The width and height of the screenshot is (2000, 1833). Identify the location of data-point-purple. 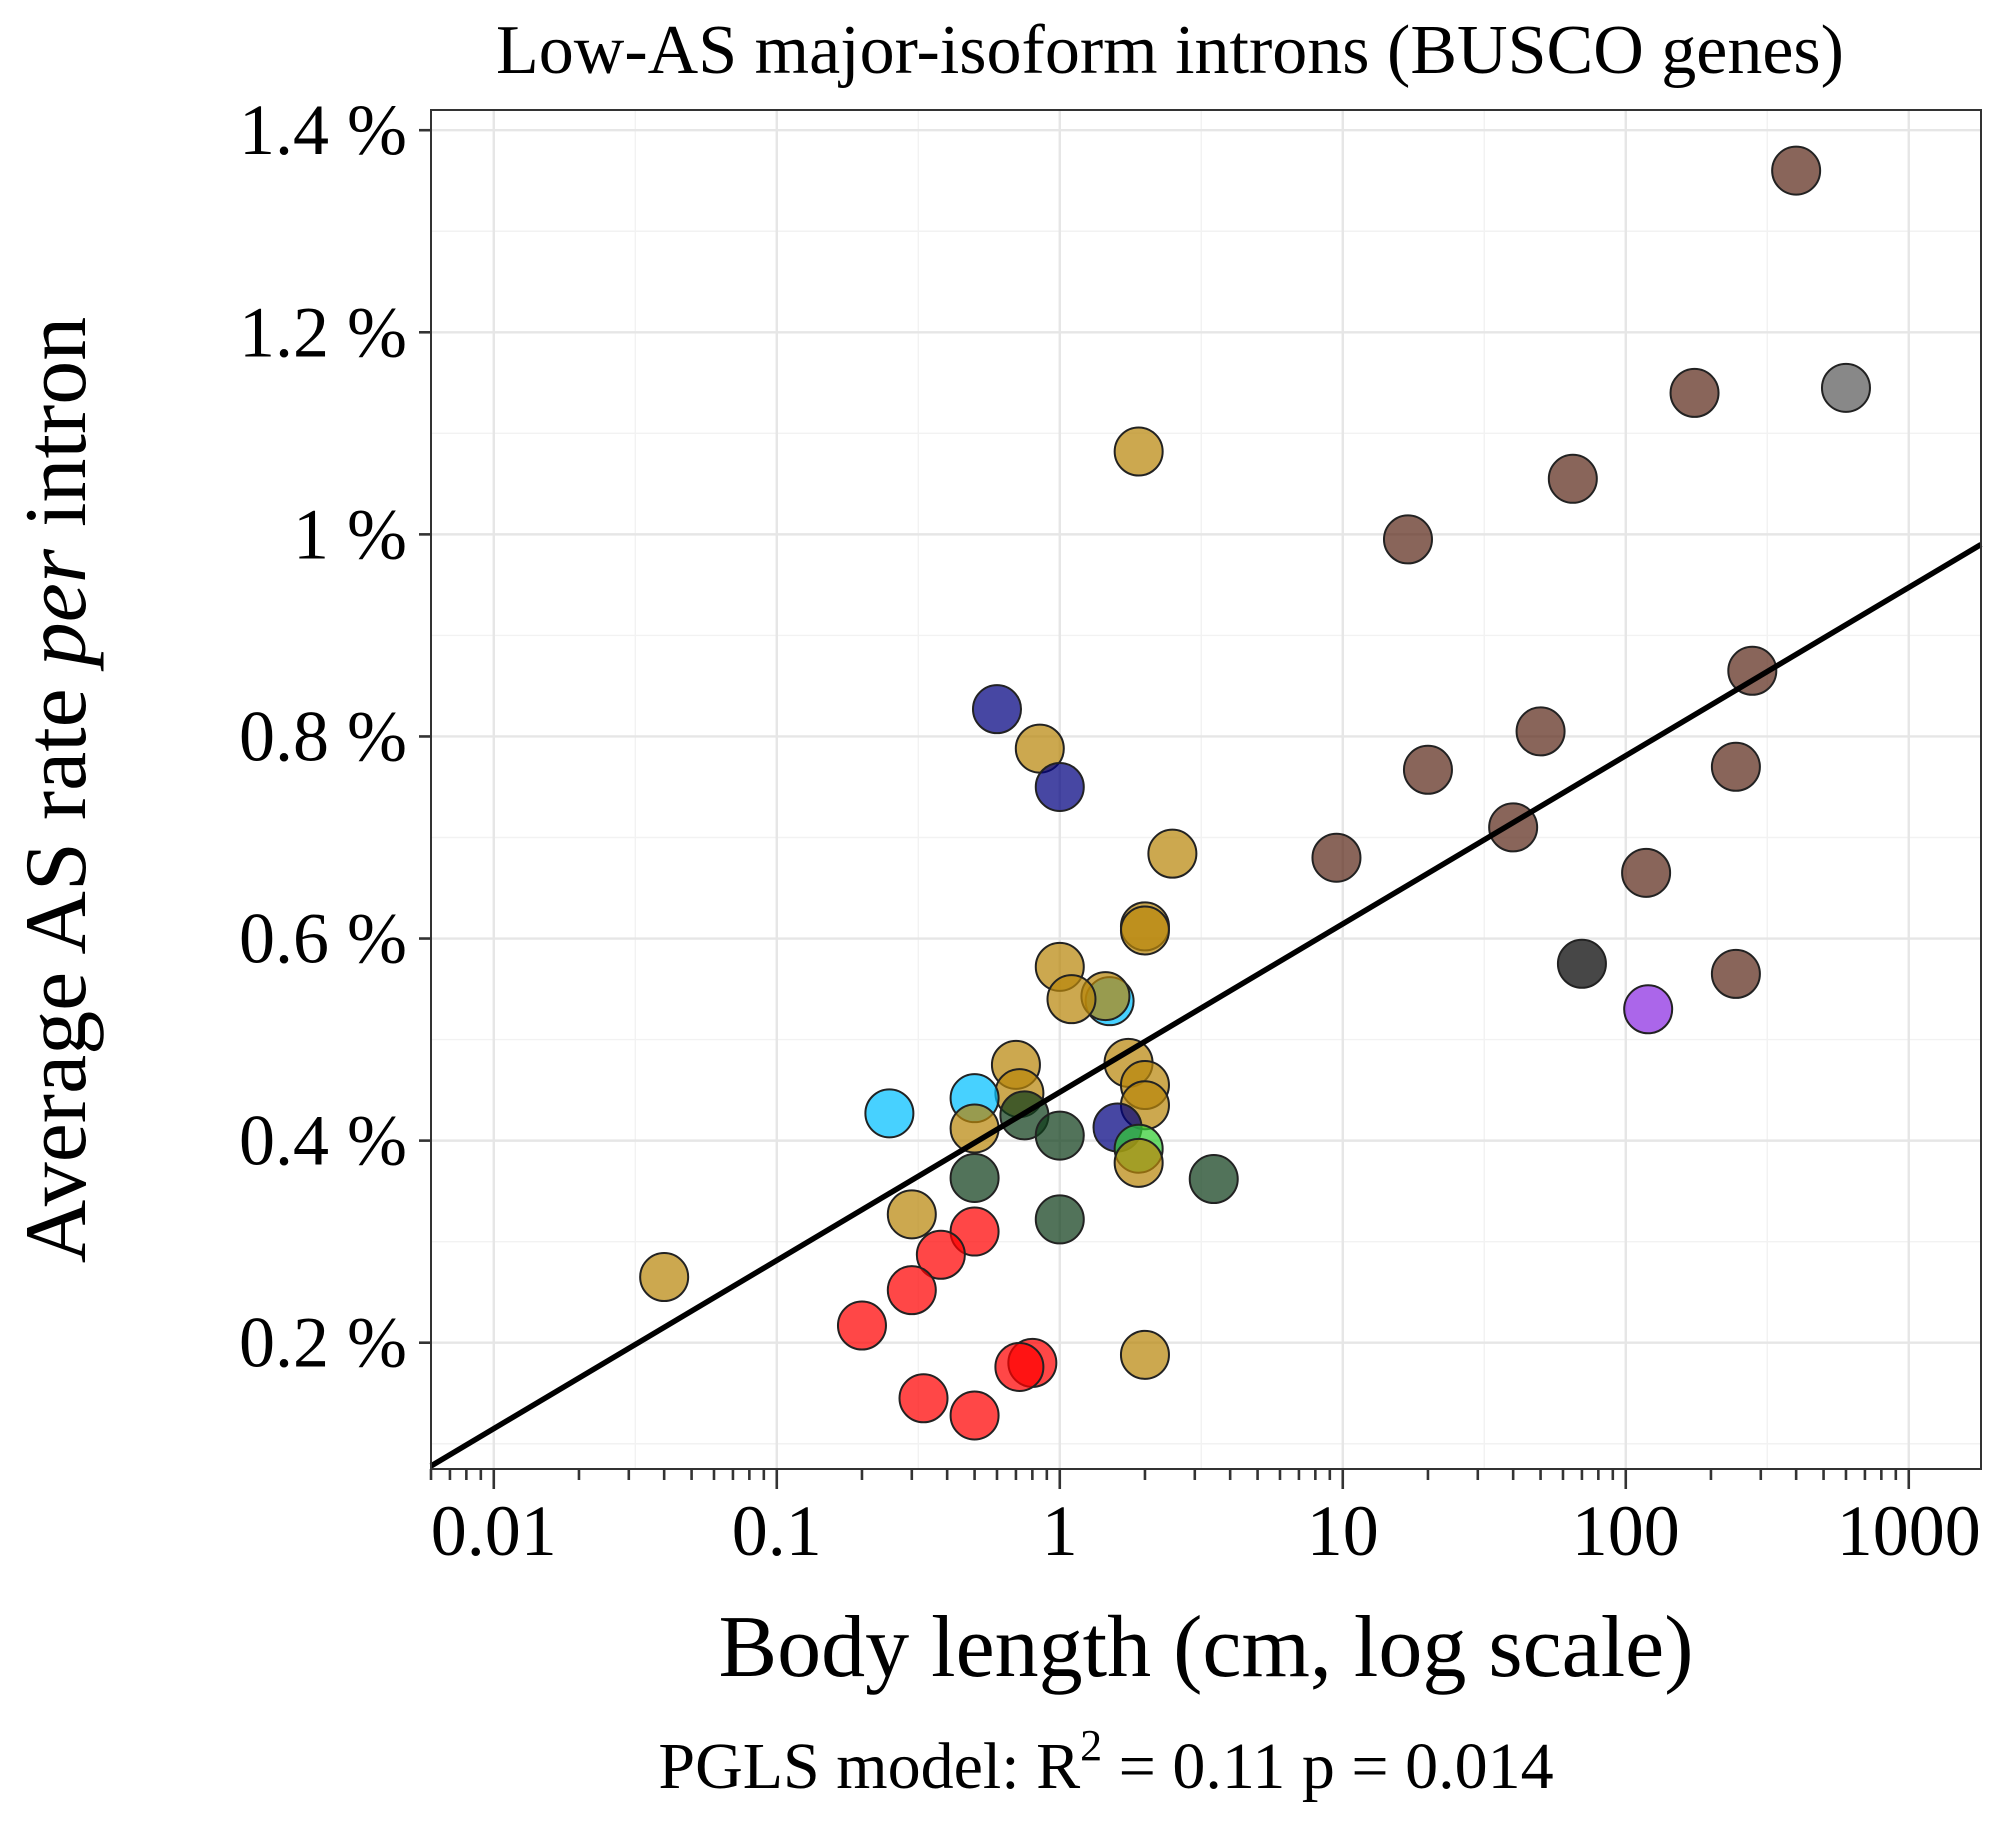
(1648, 1009).